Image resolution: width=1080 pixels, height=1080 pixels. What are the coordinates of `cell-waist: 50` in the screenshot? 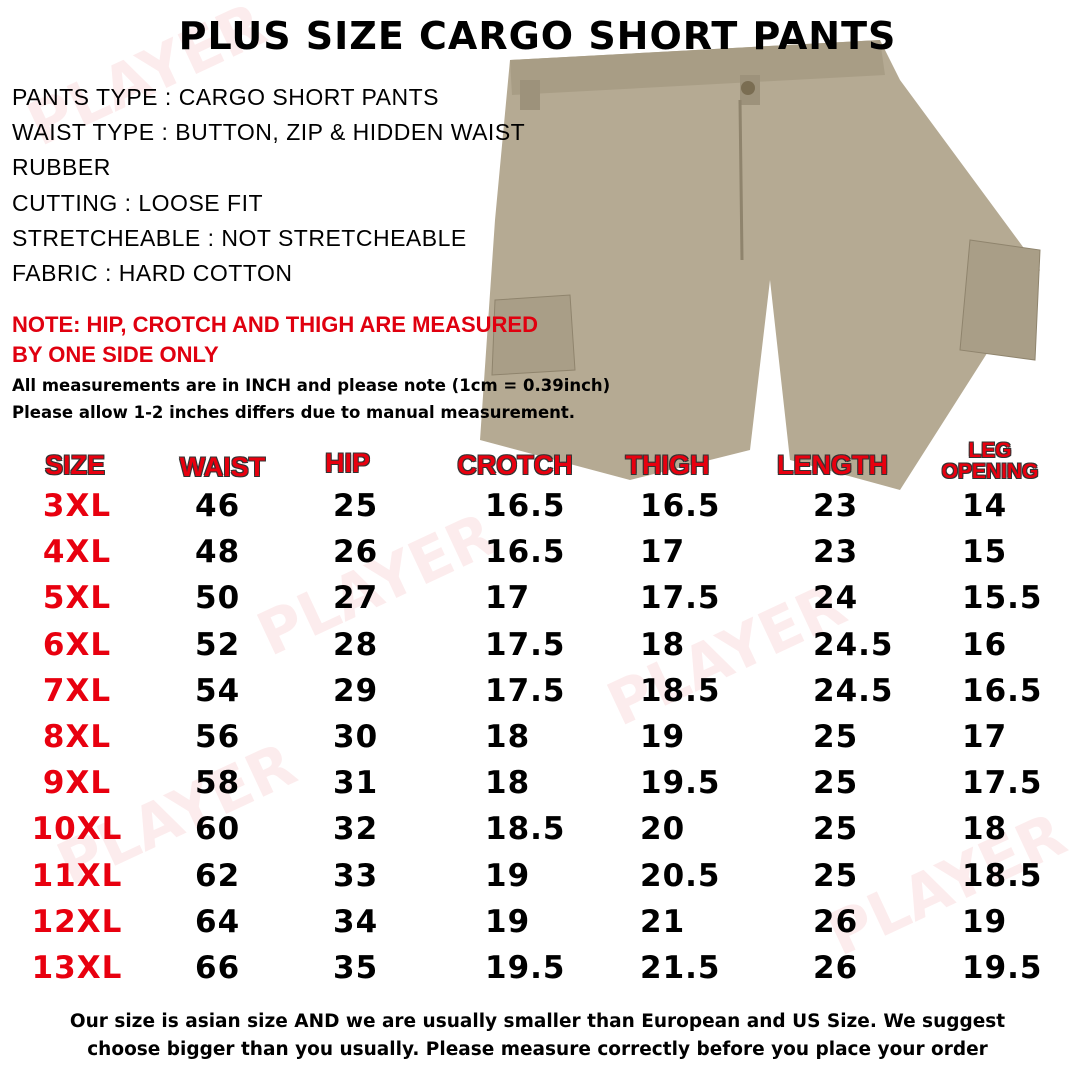 It's located at (218, 598).